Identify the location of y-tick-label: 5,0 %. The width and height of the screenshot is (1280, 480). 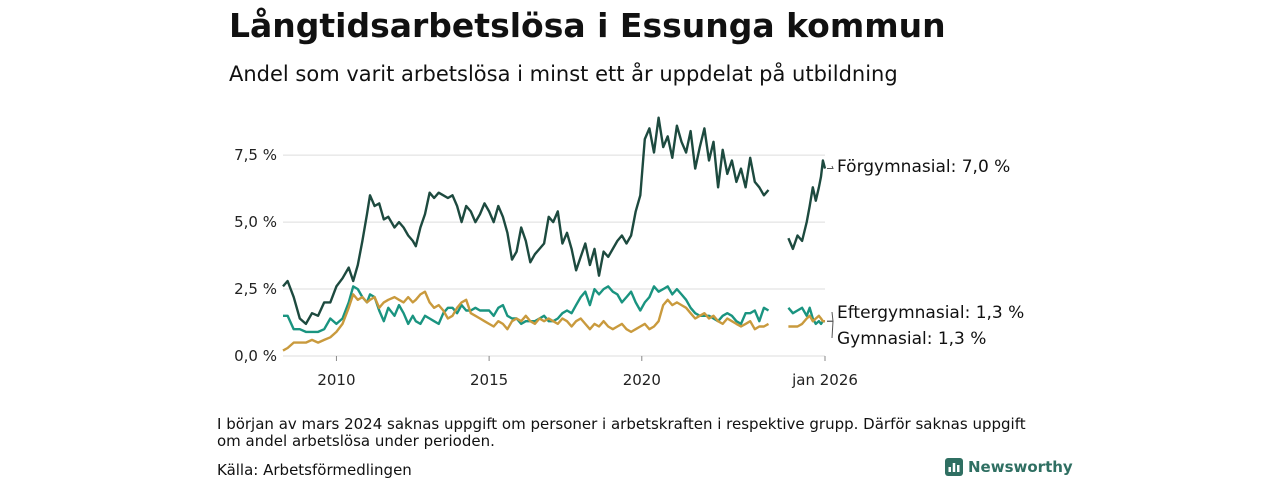
(255, 222).